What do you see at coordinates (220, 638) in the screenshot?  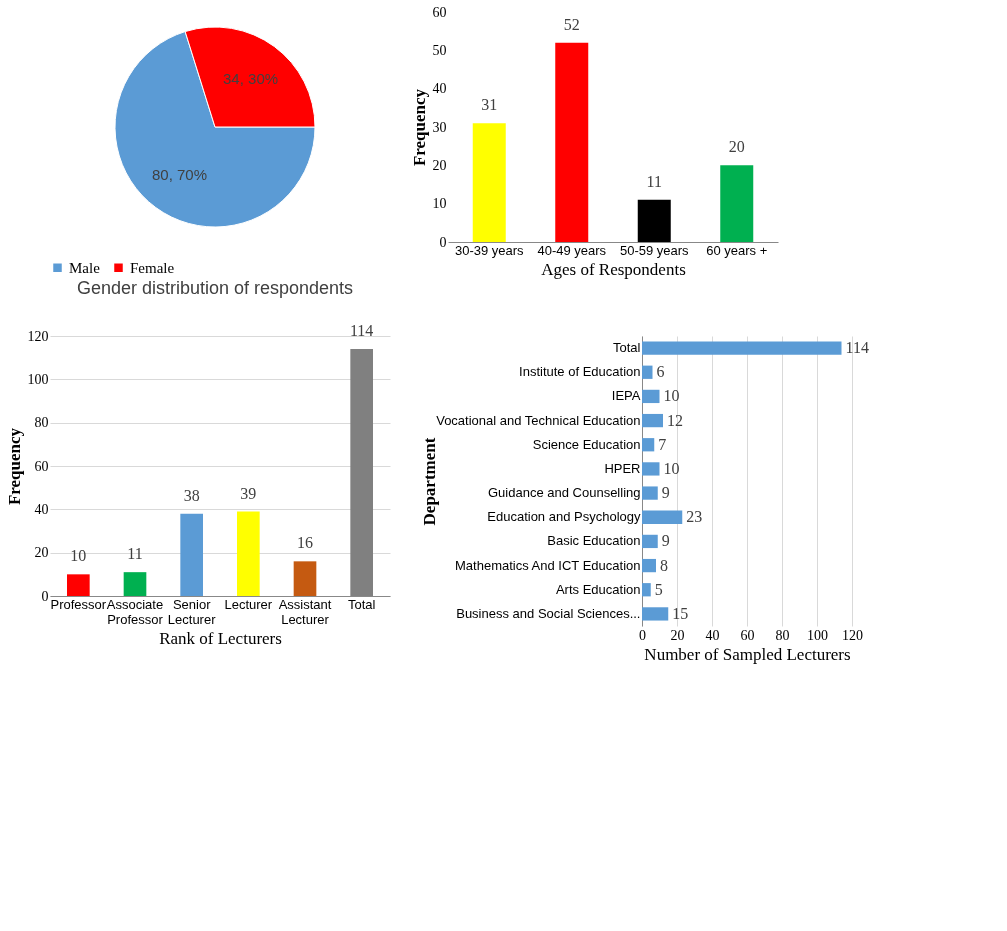 I see `x-axis-title: Rank of Lecturers` at bounding box center [220, 638].